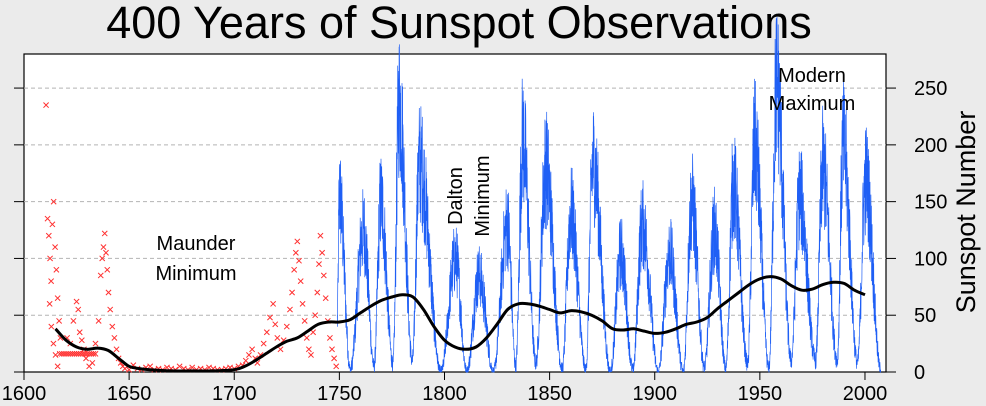  What do you see at coordinates (234, 394) in the screenshot?
I see `x-tick-label: 1700` at bounding box center [234, 394].